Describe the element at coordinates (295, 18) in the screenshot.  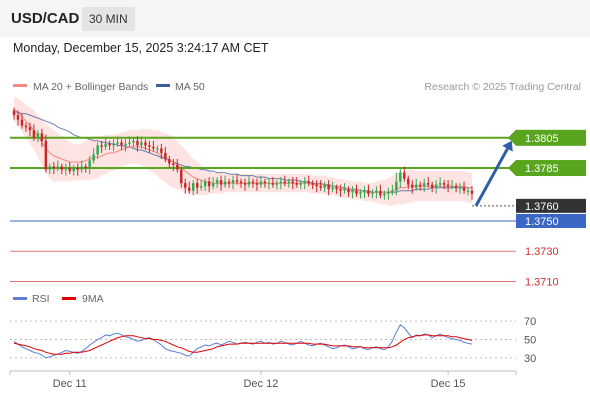
I see `chart-header: USD/CAD 30 MIN` at that location.